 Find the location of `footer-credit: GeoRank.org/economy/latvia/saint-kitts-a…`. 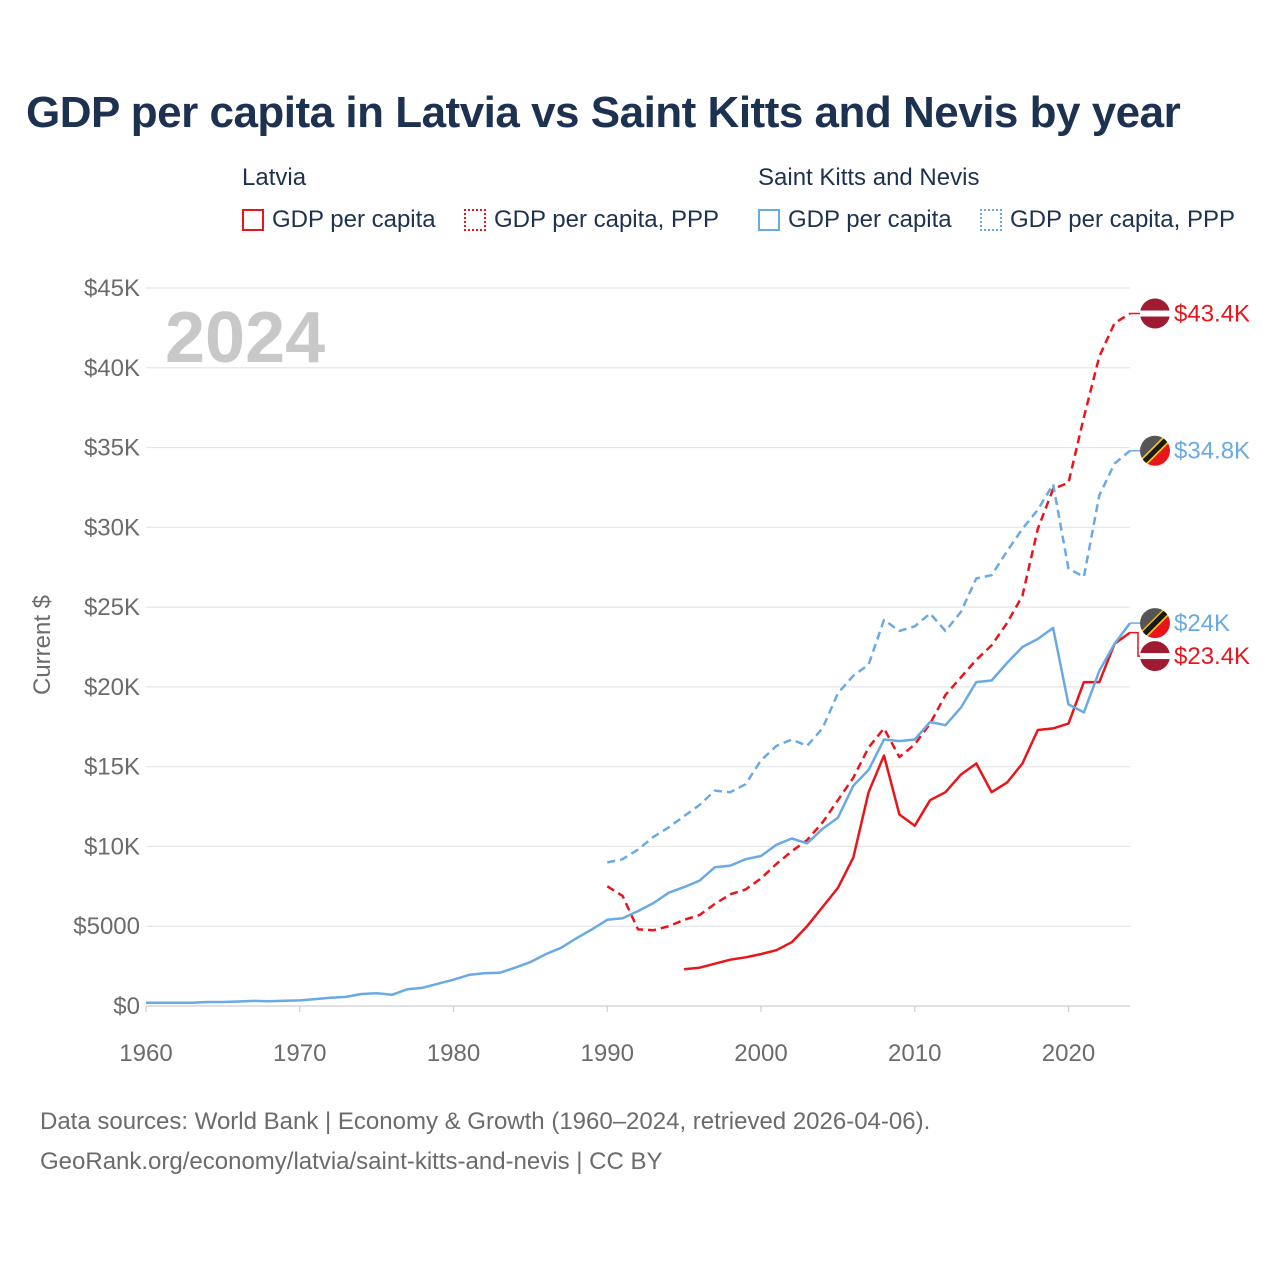

footer-credit: GeoRank.org/economy/latvia/saint-kitts-a… is located at coordinates (351, 1161).